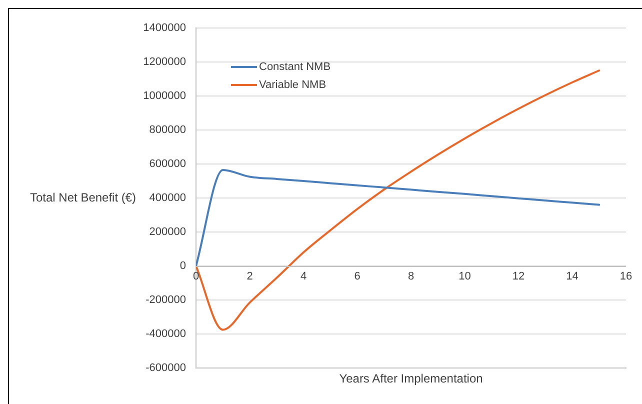 The width and height of the screenshot is (642, 404). I want to click on x-tick-label: 14, so click(572, 276).